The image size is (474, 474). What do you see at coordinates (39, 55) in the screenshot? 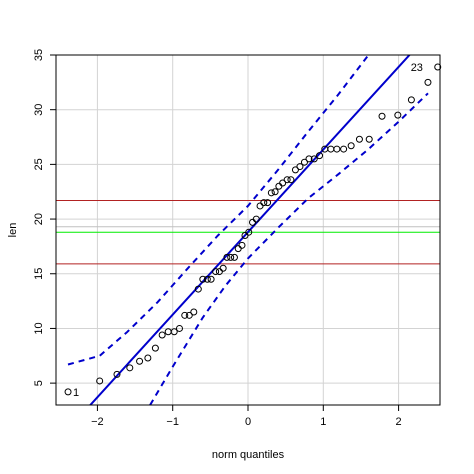
I see `y-tick-label: 35` at bounding box center [39, 55].